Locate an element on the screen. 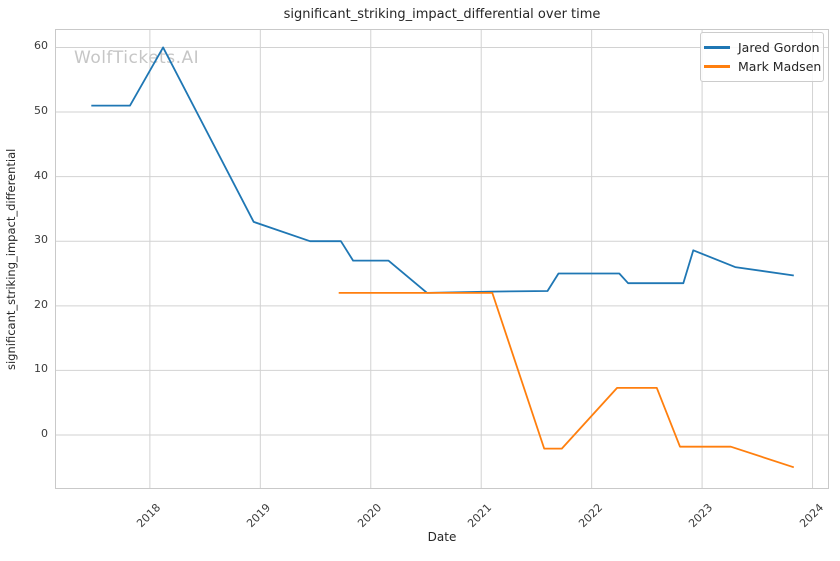  y-tick-label: 40 is located at coordinates (41, 175).